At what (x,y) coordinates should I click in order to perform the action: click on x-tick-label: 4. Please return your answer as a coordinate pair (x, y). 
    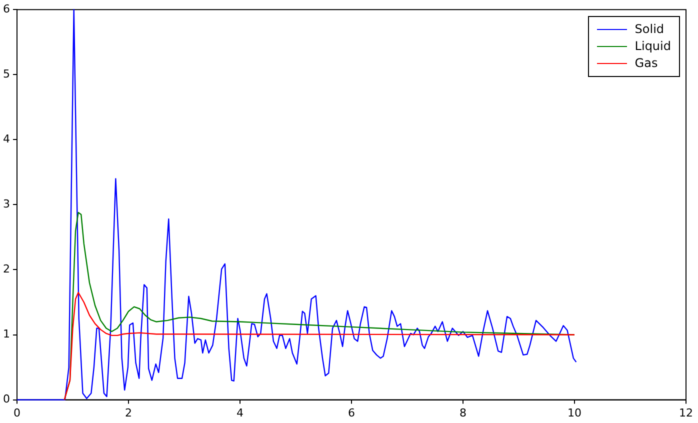
    Looking at the image, I should click on (240, 413).